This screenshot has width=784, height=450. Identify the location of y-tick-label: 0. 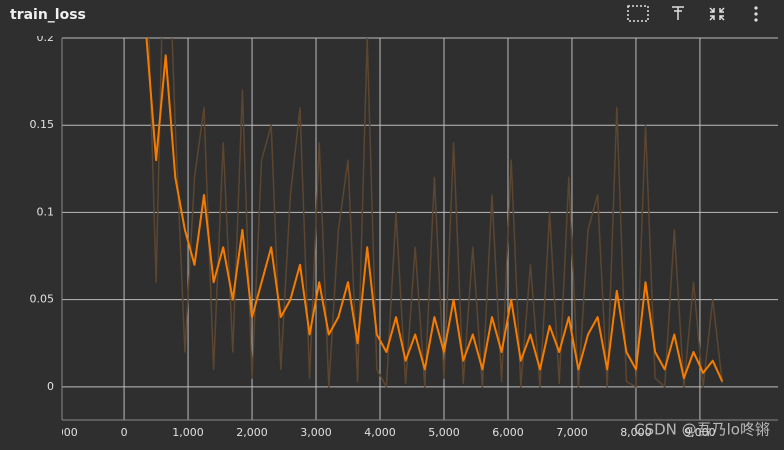
(50, 386).